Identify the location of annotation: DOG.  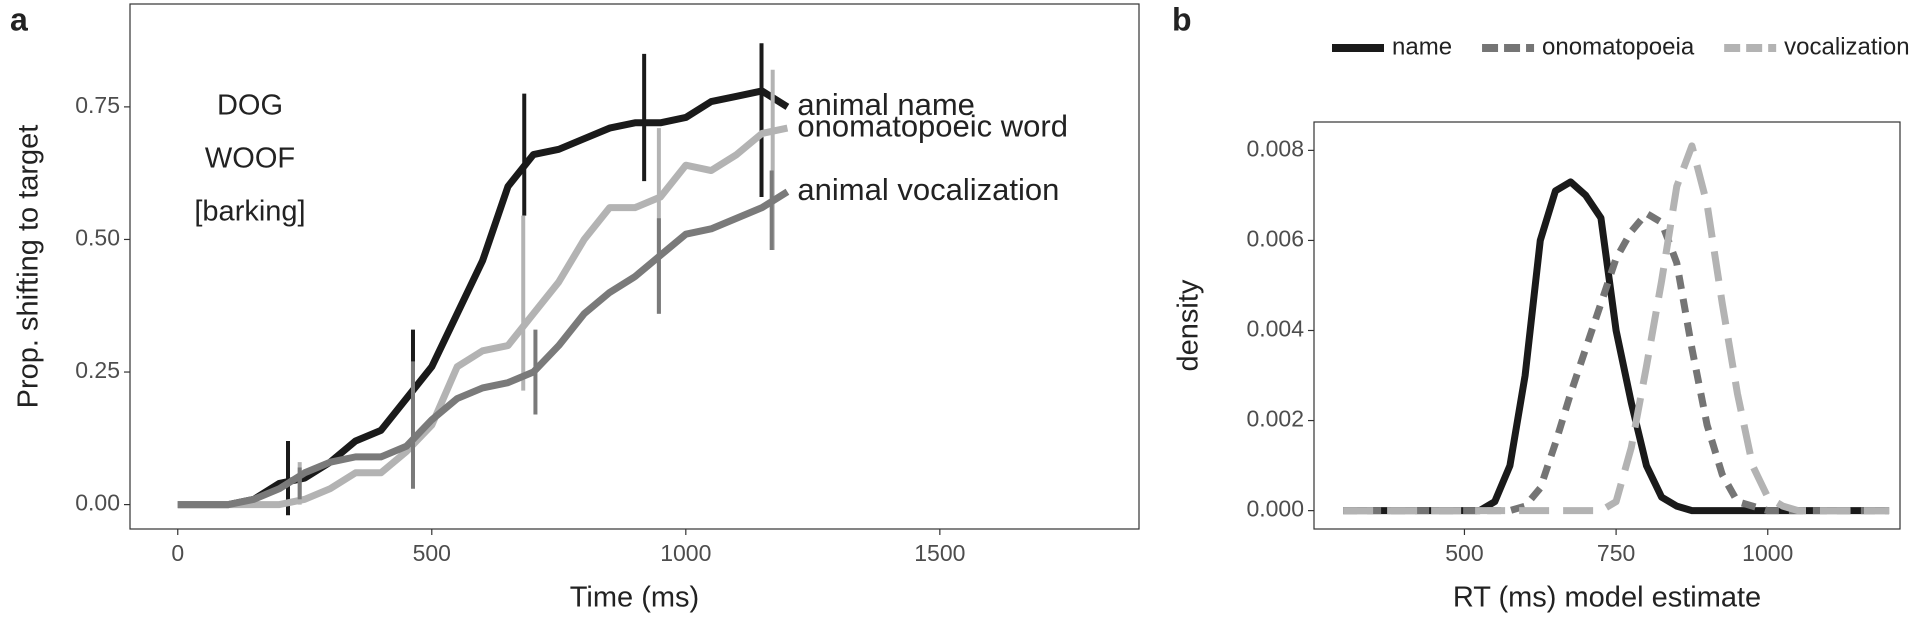
(250, 106).